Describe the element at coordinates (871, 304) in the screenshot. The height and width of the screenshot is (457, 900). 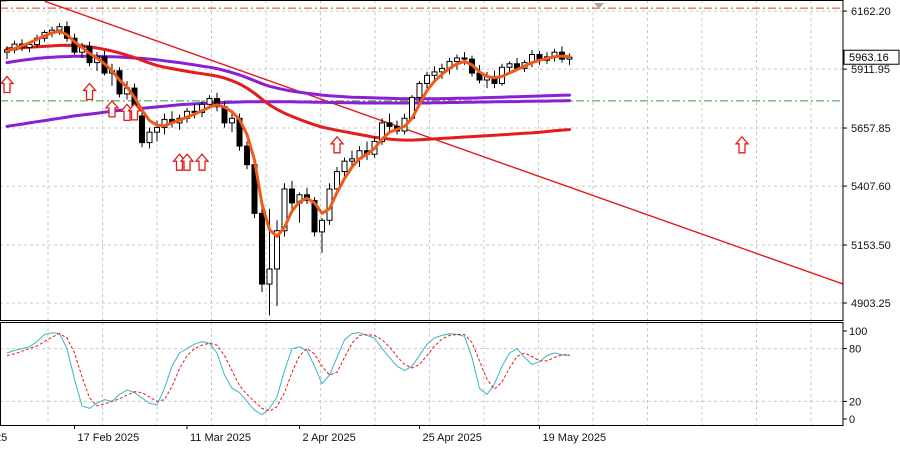
I see `y-tick-label: 4903.25` at that location.